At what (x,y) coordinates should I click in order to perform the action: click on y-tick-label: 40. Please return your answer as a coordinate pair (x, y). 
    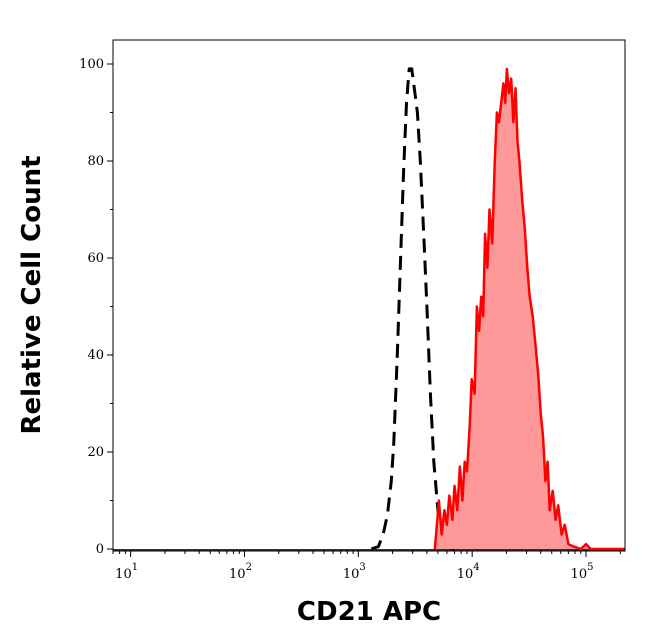
    Looking at the image, I should click on (95, 355).